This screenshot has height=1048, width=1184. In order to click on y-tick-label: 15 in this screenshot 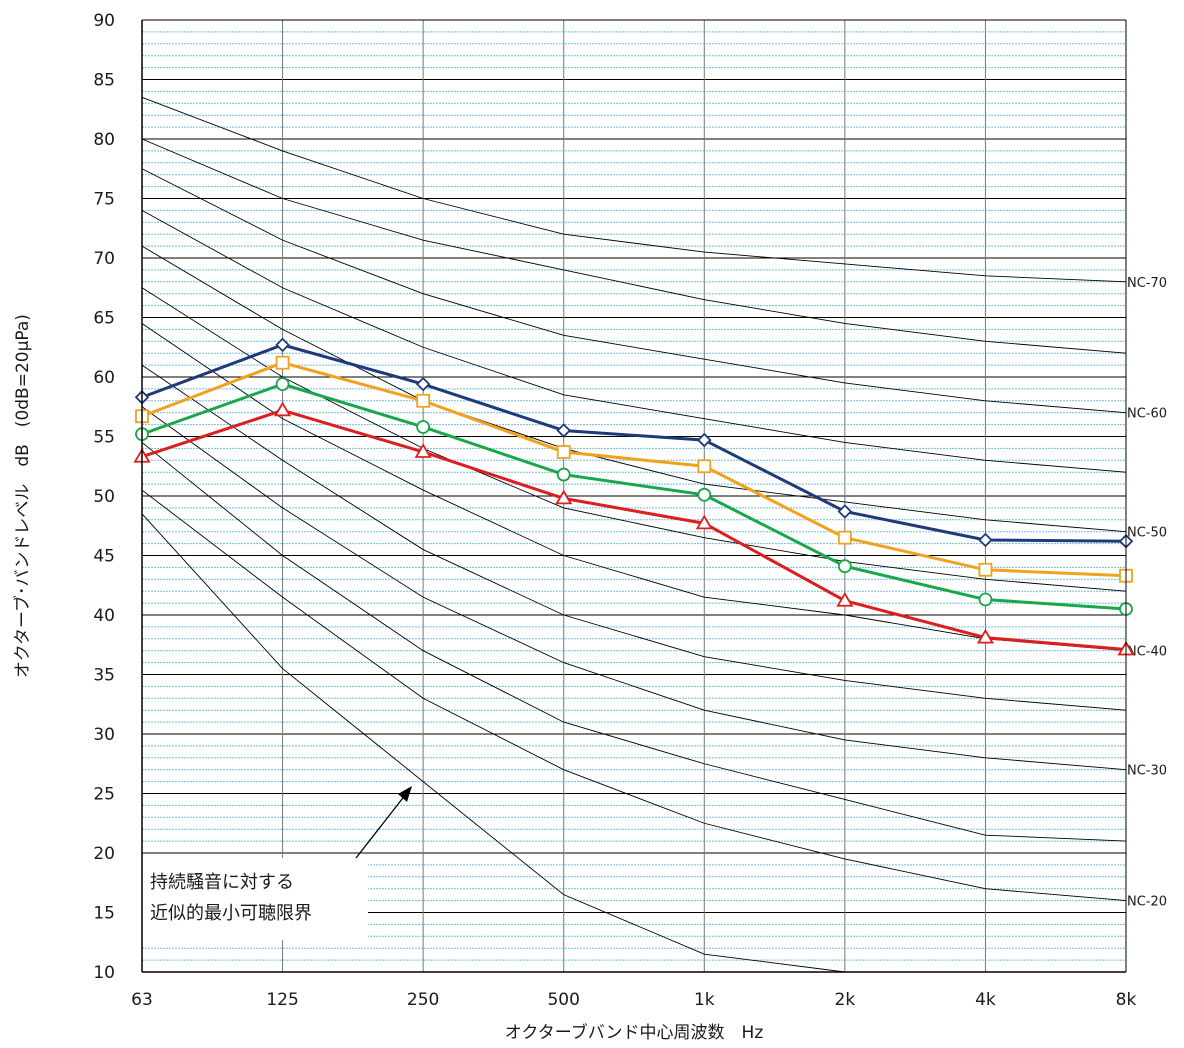, I will do `click(104, 914)`.